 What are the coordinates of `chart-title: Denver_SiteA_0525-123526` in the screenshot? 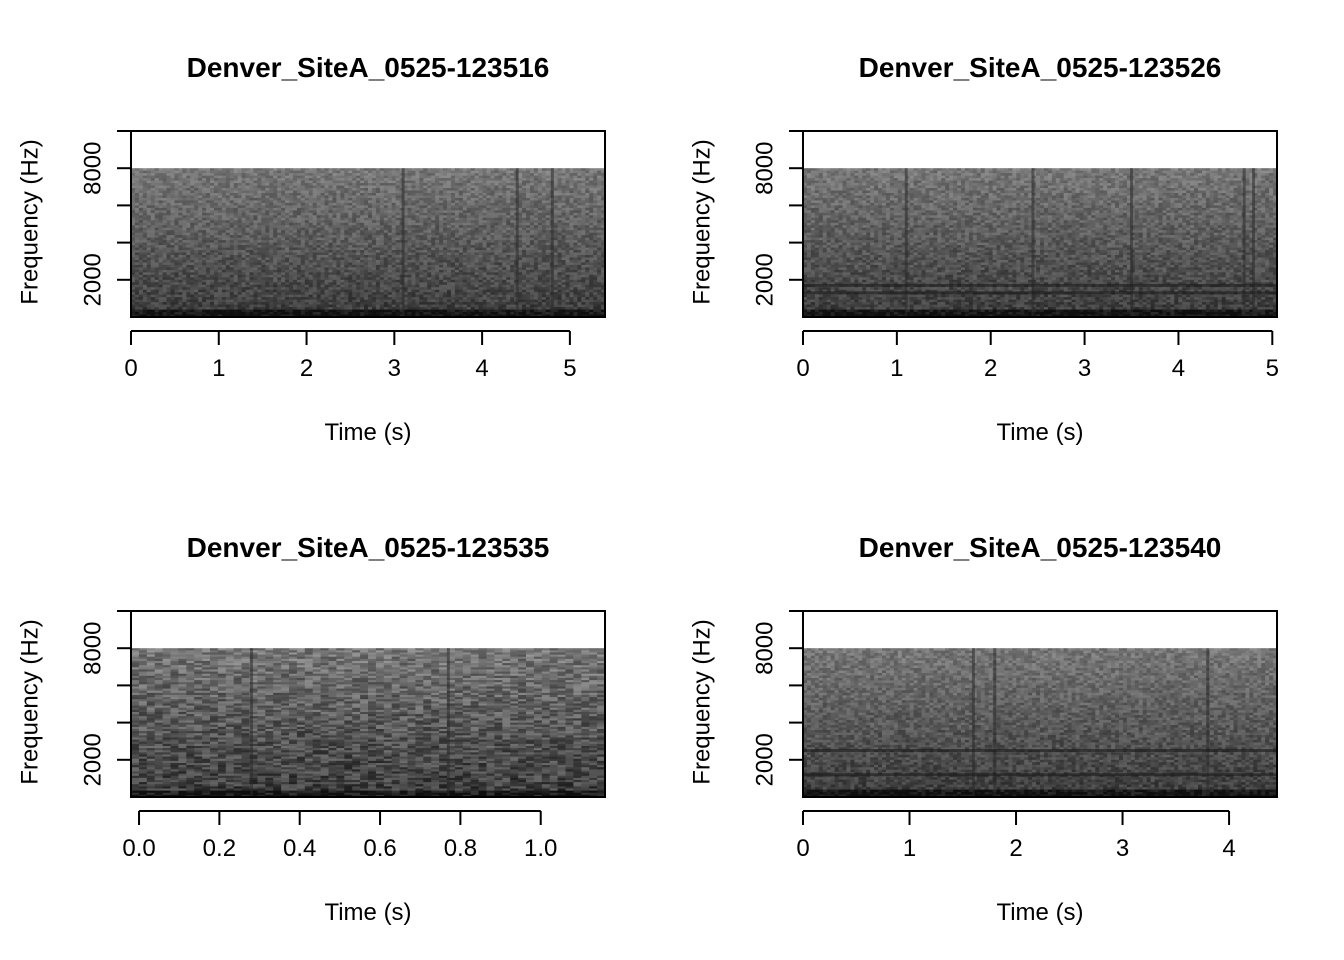 It's located at (1040, 67).